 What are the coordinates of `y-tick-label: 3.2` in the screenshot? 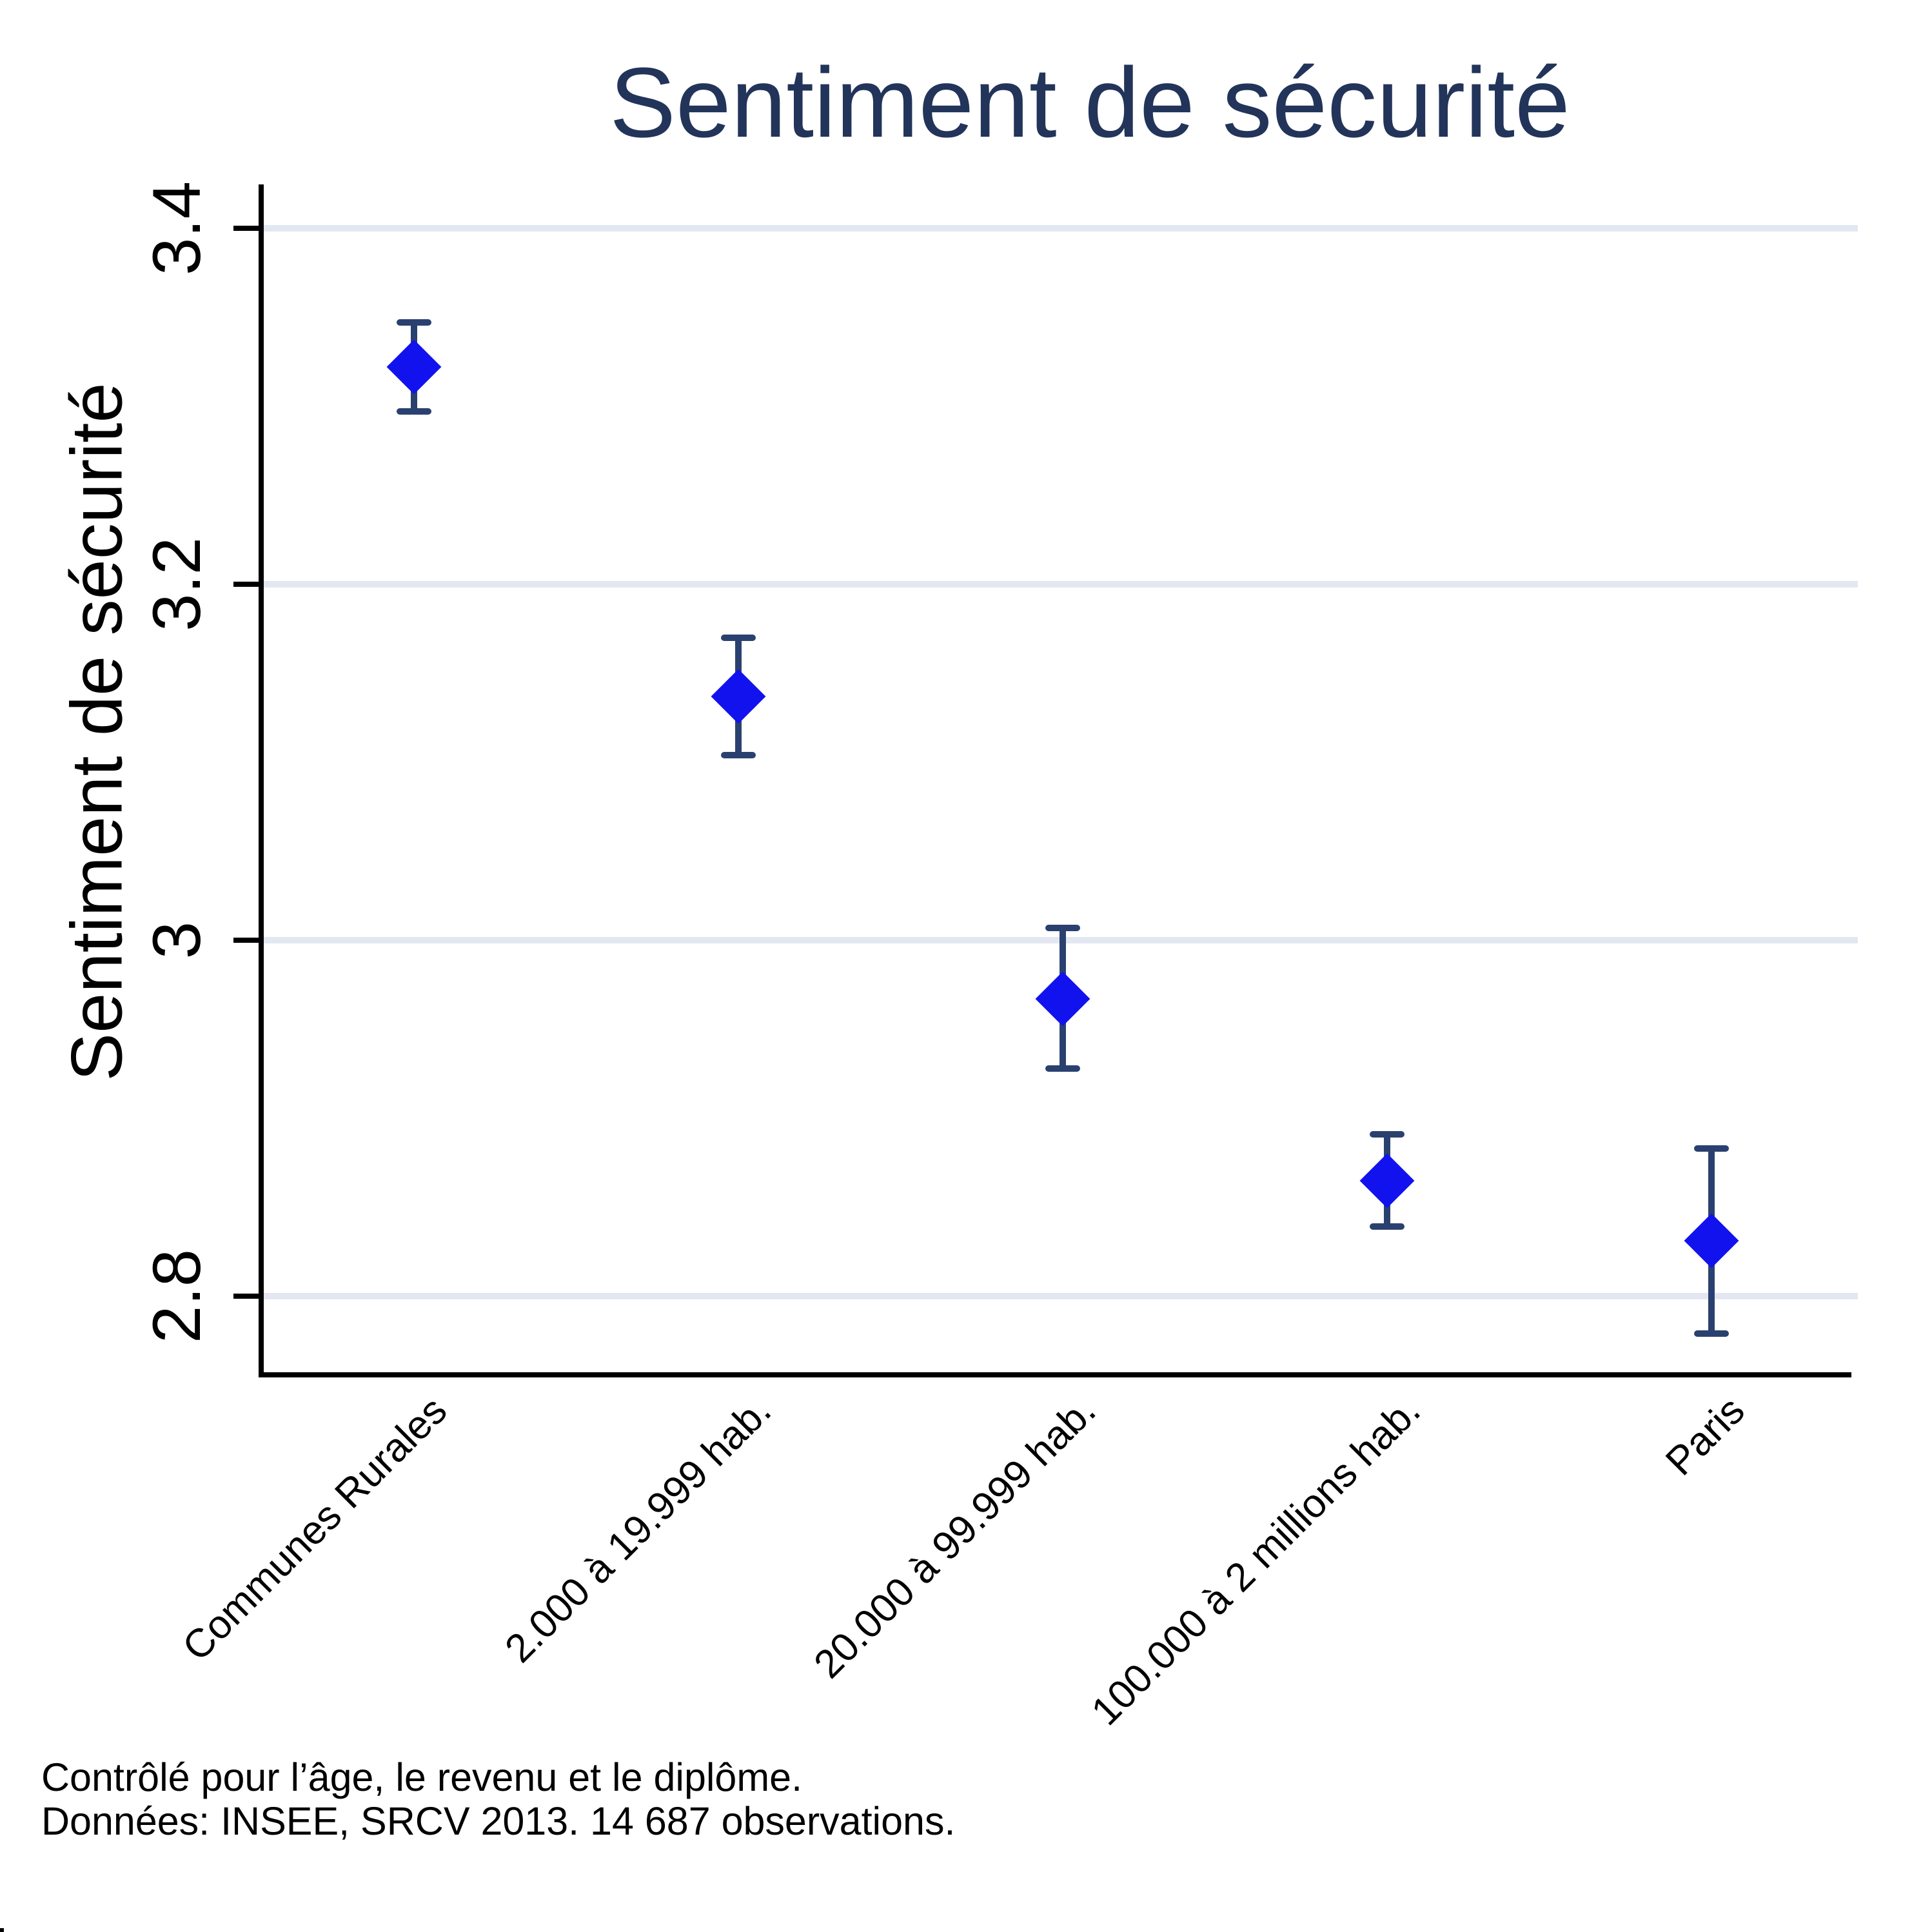 It's located at (177, 584).